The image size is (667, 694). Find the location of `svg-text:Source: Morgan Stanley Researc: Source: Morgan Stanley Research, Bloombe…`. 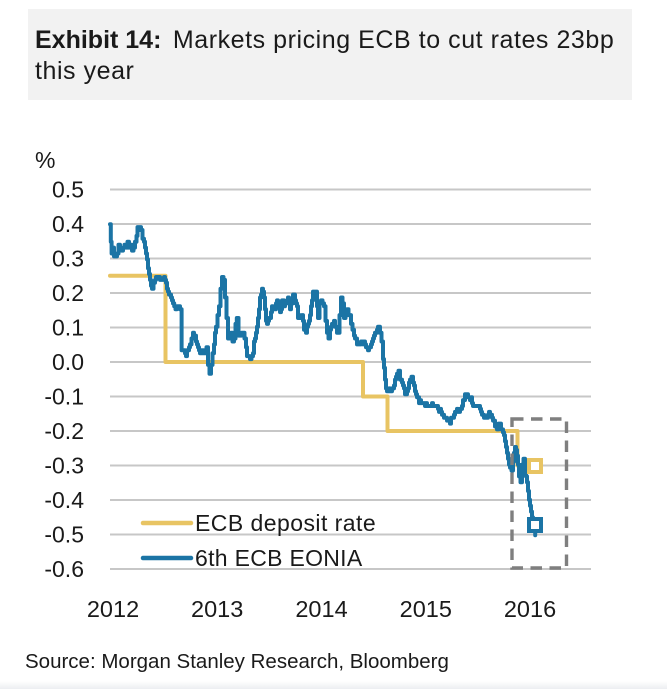

svg-text:Source: Morgan Stanley Researc: Source: Morgan Stanley Research, Bloombe… is located at coordinates (237, 661).